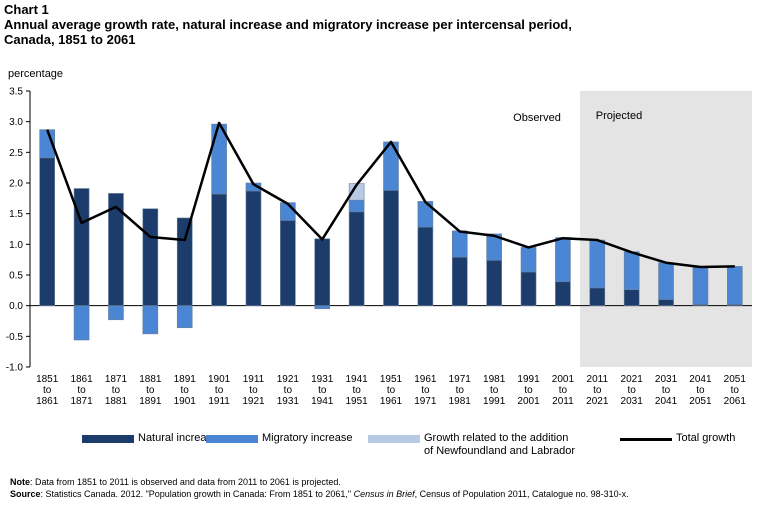  Describe the element at coordinates (288, 401) in the screenshot. I see `x-tick-label: 1931` at that location.